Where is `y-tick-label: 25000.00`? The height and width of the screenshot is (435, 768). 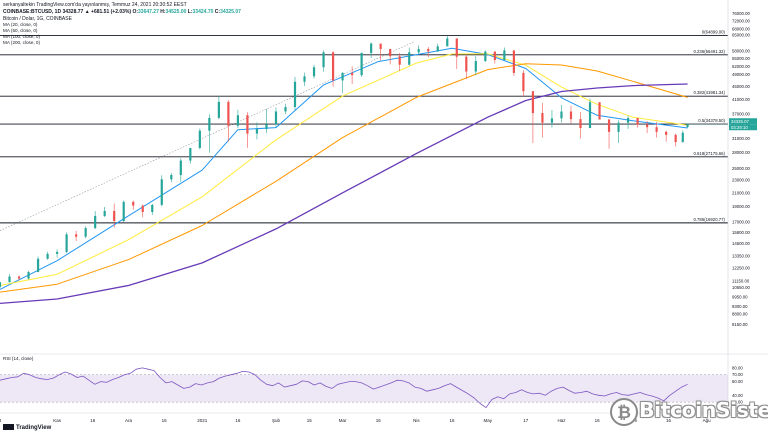 y-tick-label: 25000.00 is located at coordinates (741, 168).